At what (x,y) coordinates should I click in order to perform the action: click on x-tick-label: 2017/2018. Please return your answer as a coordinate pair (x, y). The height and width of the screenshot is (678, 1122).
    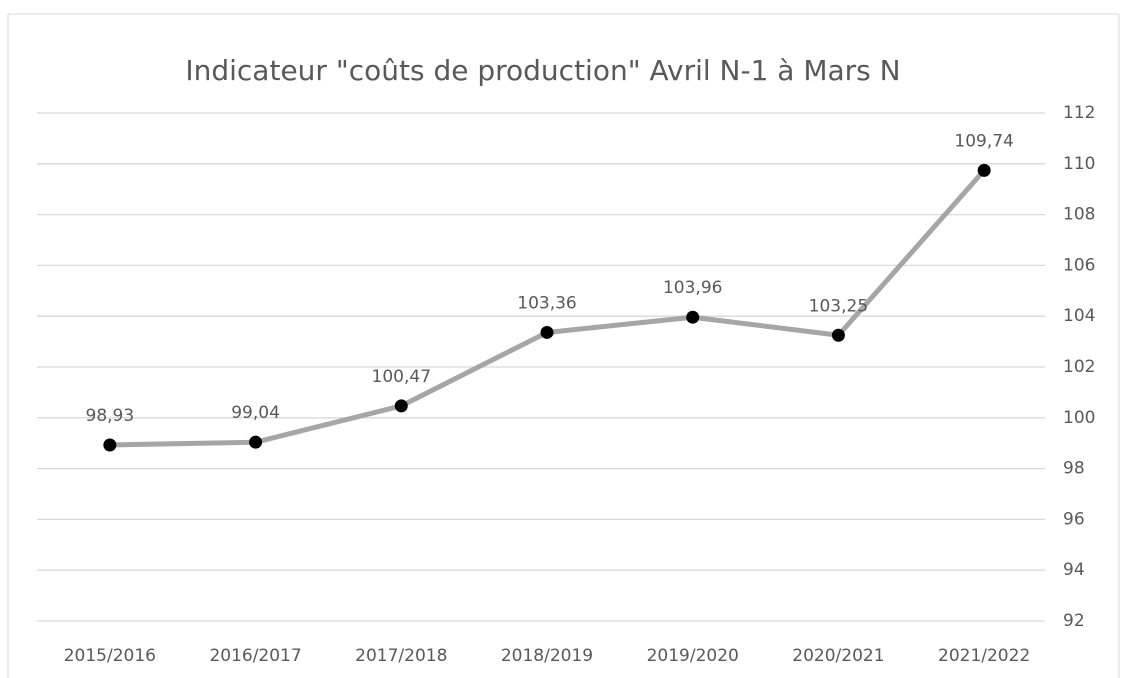
    Looking at the image, I should click on (401, 656).